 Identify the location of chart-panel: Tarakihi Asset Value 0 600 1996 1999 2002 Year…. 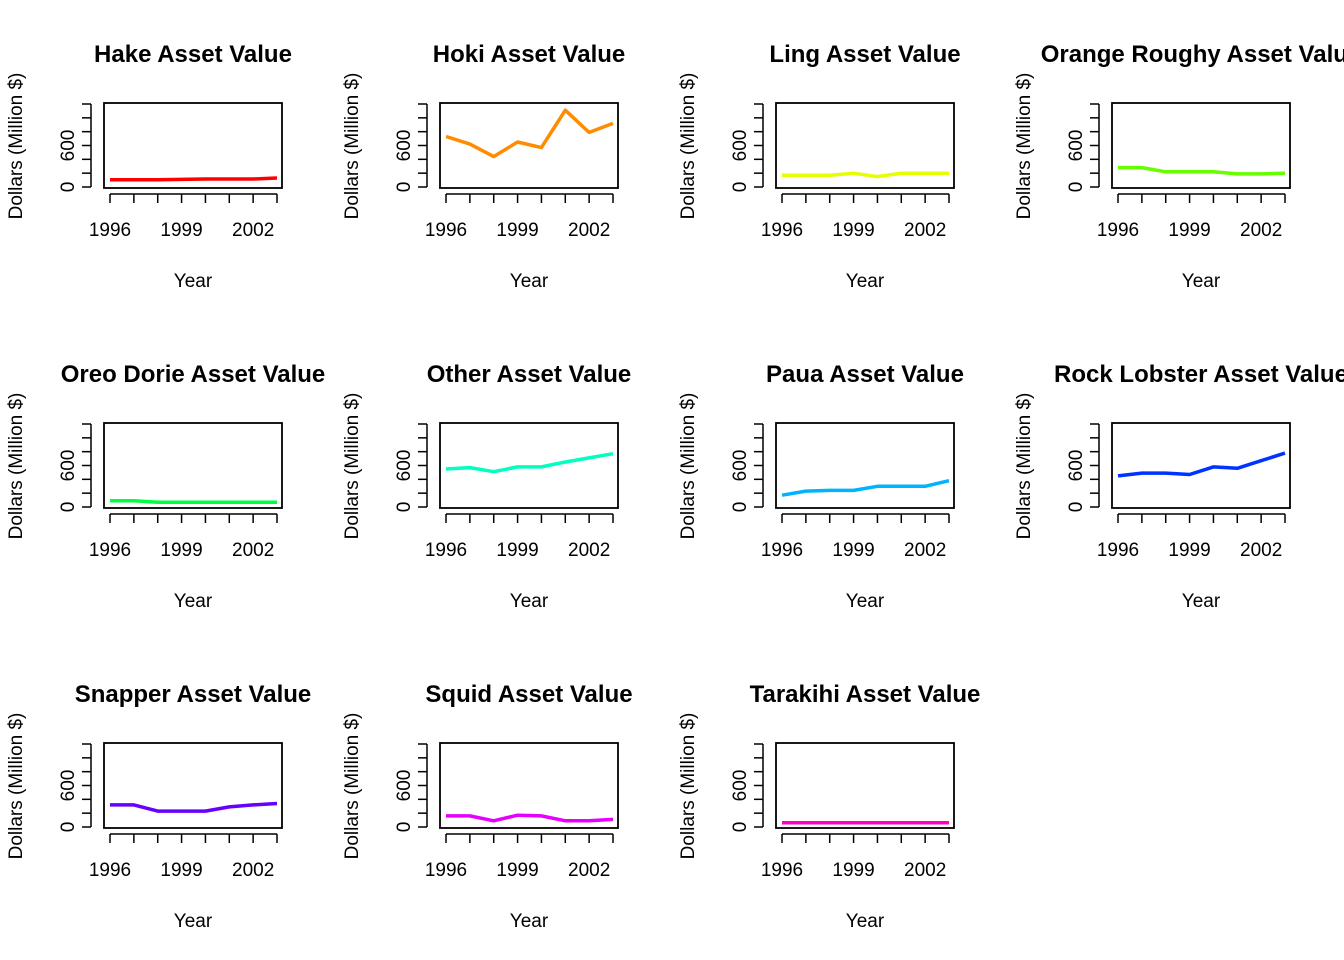
(829, 806).